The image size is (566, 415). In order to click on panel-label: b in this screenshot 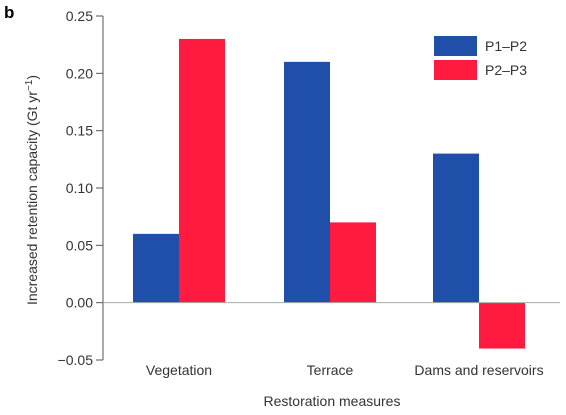, I will do `click(9, 12)`.